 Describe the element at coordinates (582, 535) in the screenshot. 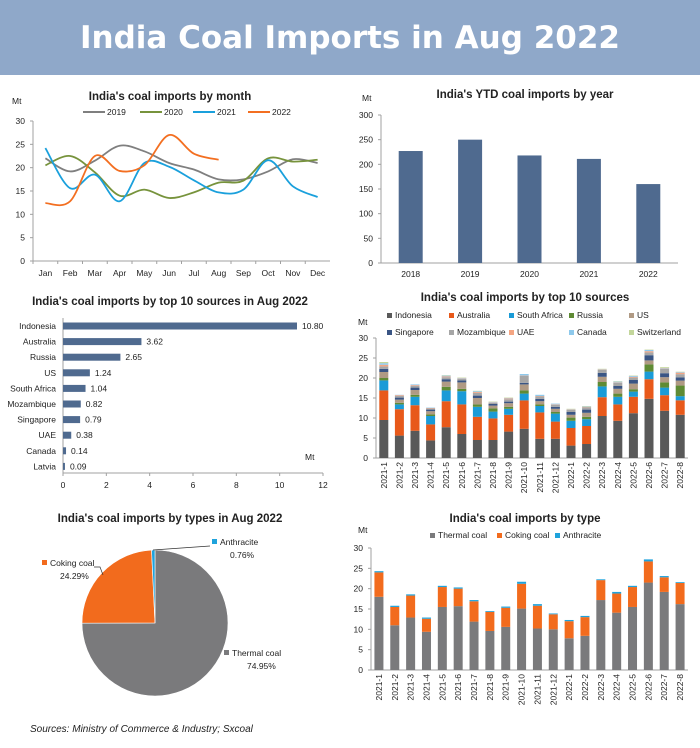

I see `legend-label: Anthracite` at that location.